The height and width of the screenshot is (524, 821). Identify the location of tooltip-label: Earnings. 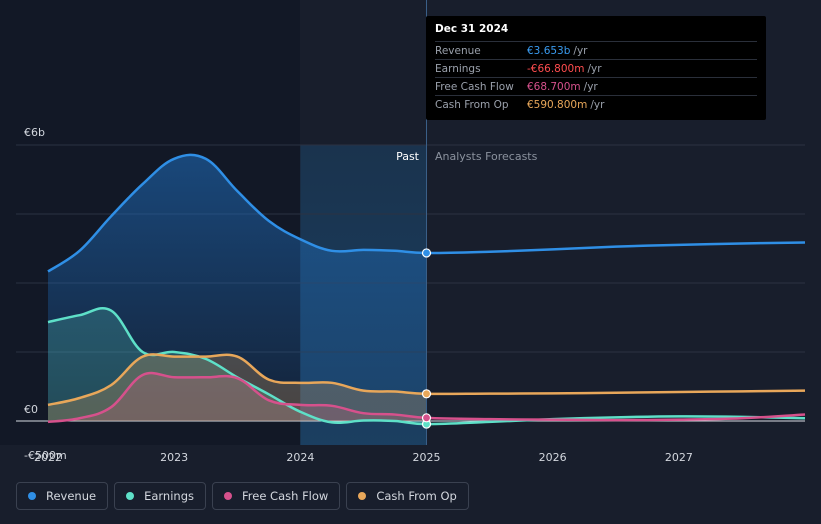
(458, 68).